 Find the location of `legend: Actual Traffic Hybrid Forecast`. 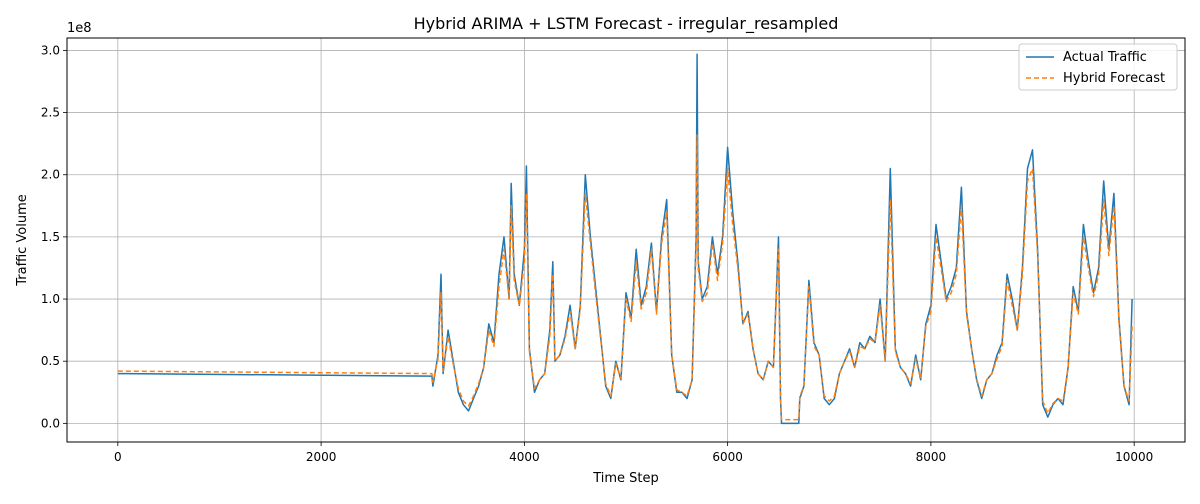

legend: Actual Traffic Hybrid Forecast is located at coordinates (1098, 67).